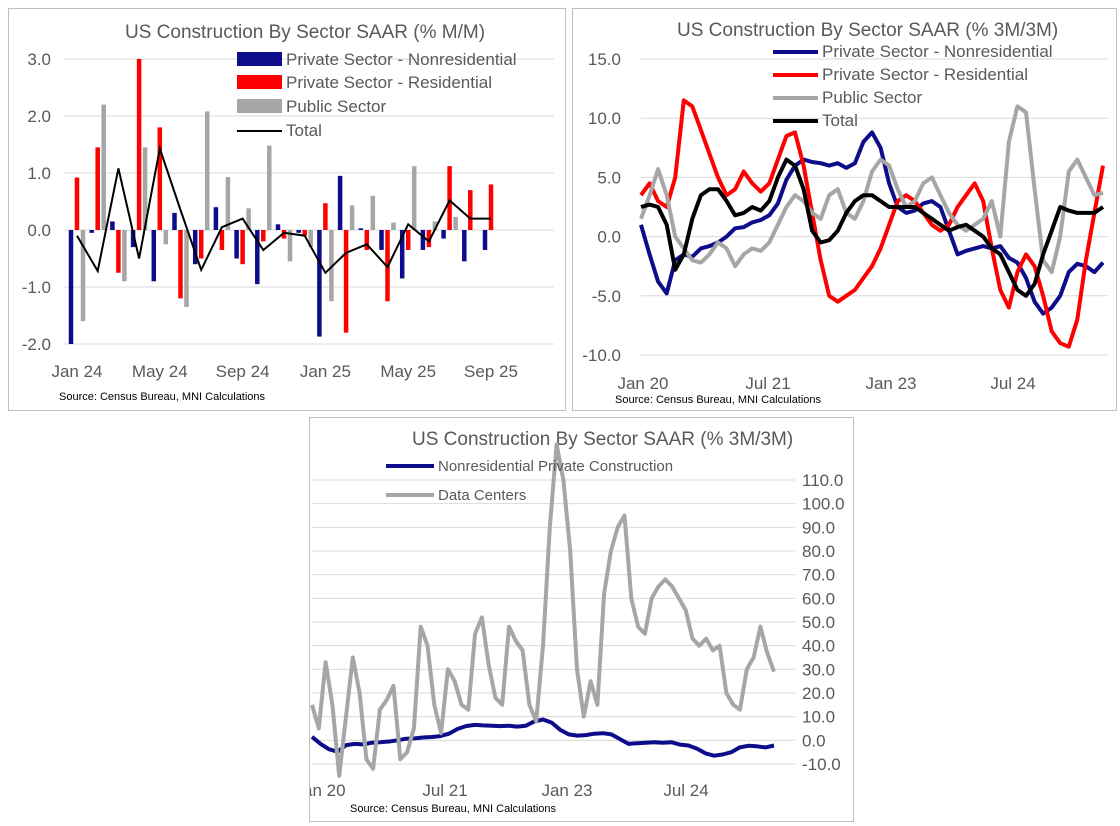  I want to click on y-tick-label: 30.0, so click(818, 669).